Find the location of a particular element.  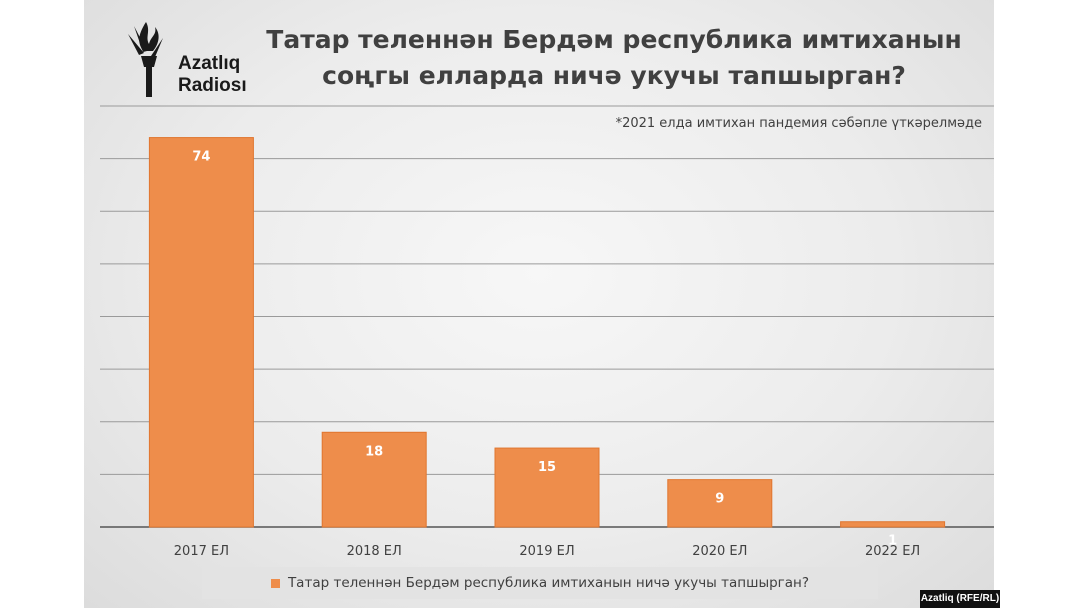

bar-value-label: 18 is located at coordinates (374, 451).